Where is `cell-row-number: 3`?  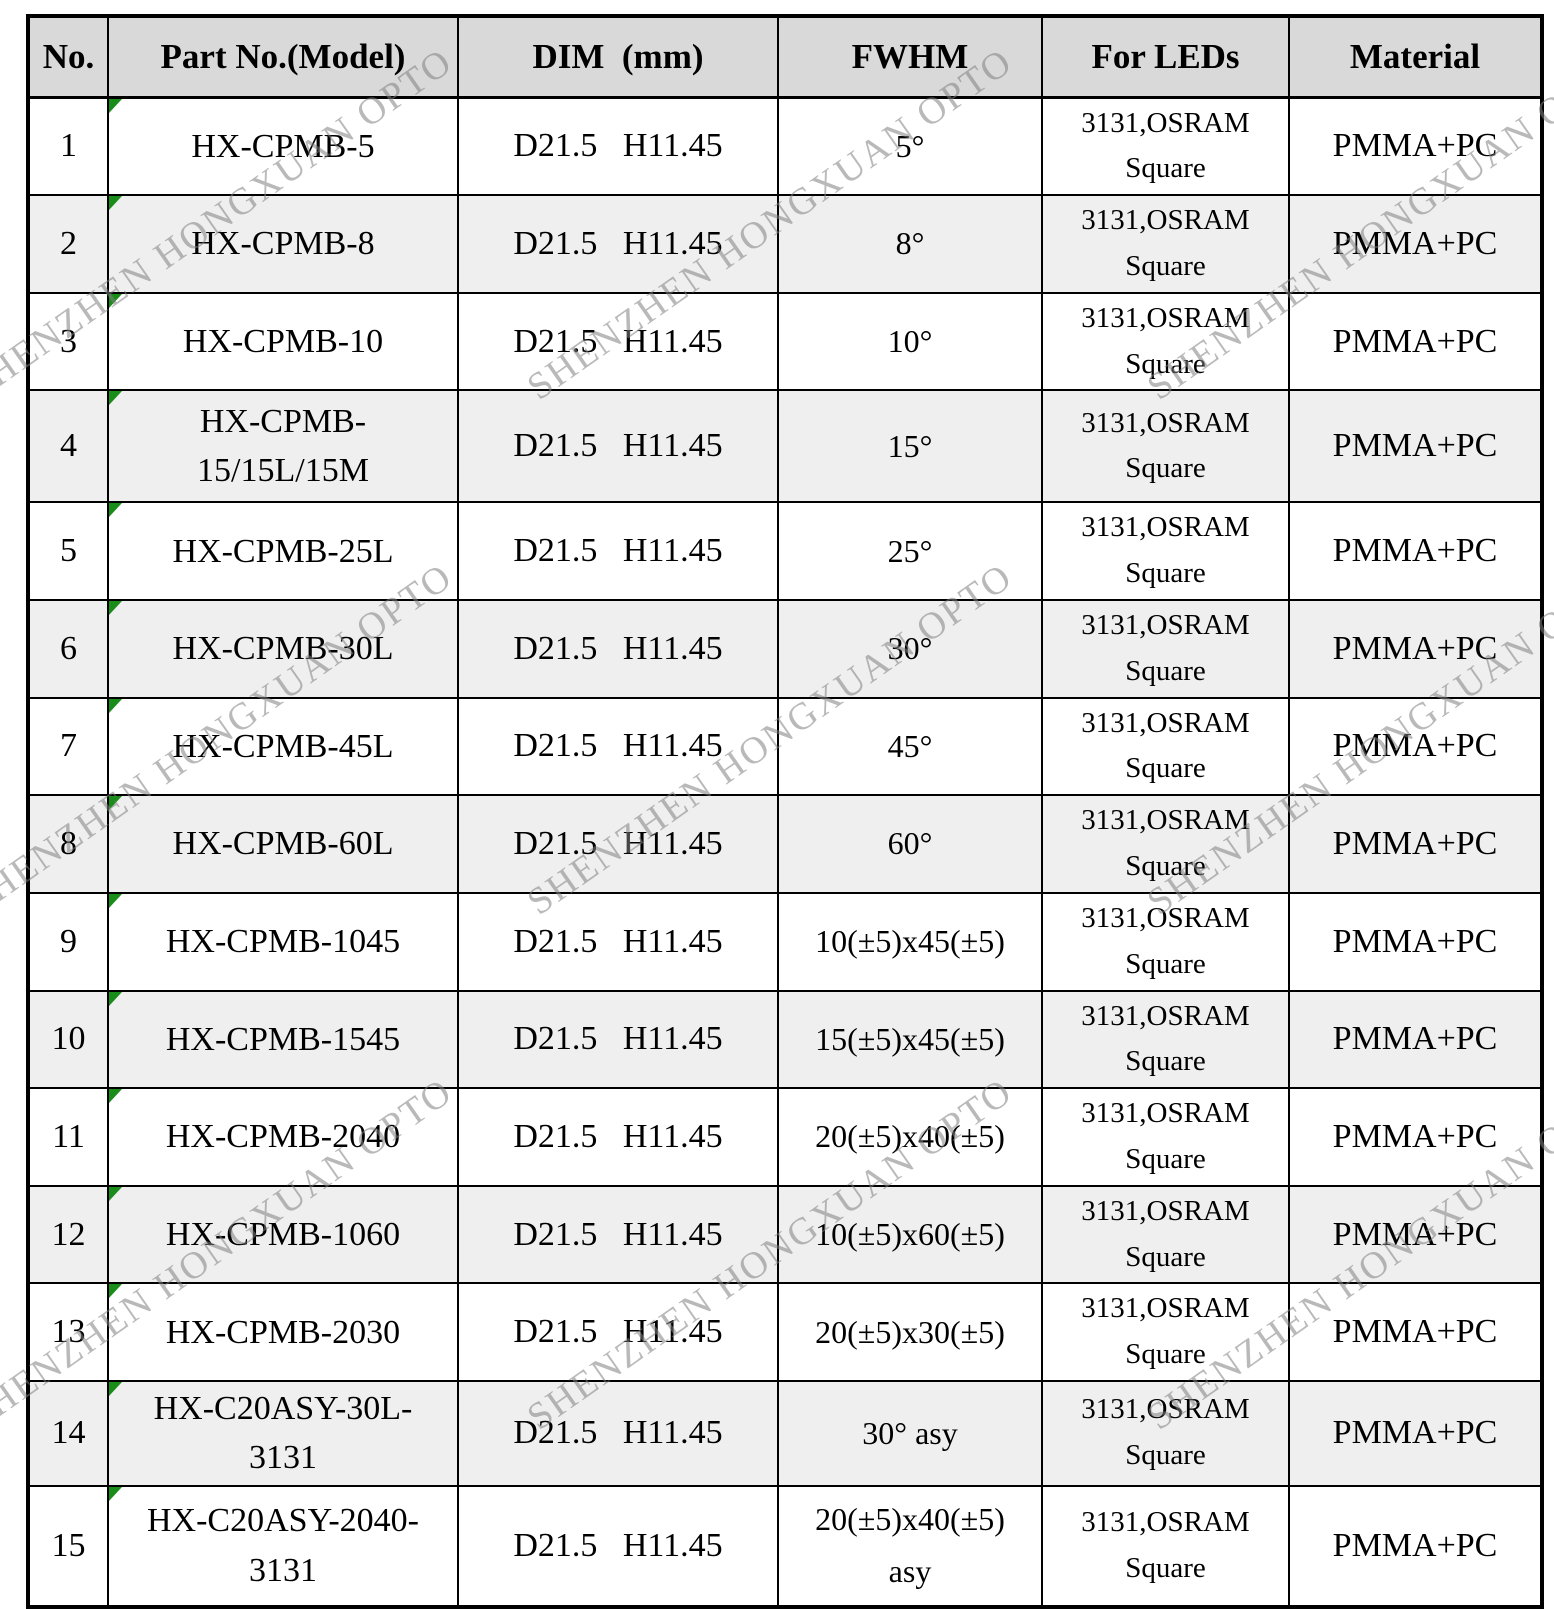 cell-row-number: 3 is located at coordinates (68, 341).